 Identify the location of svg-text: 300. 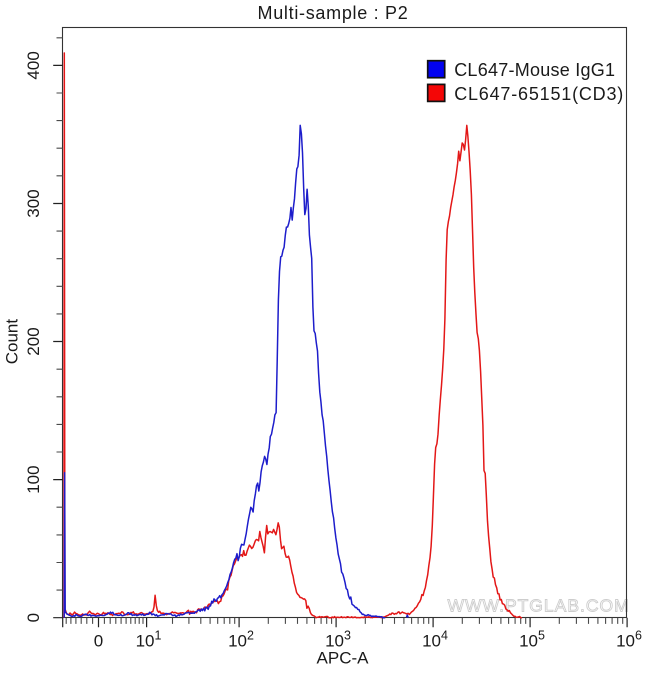
(33, 203).